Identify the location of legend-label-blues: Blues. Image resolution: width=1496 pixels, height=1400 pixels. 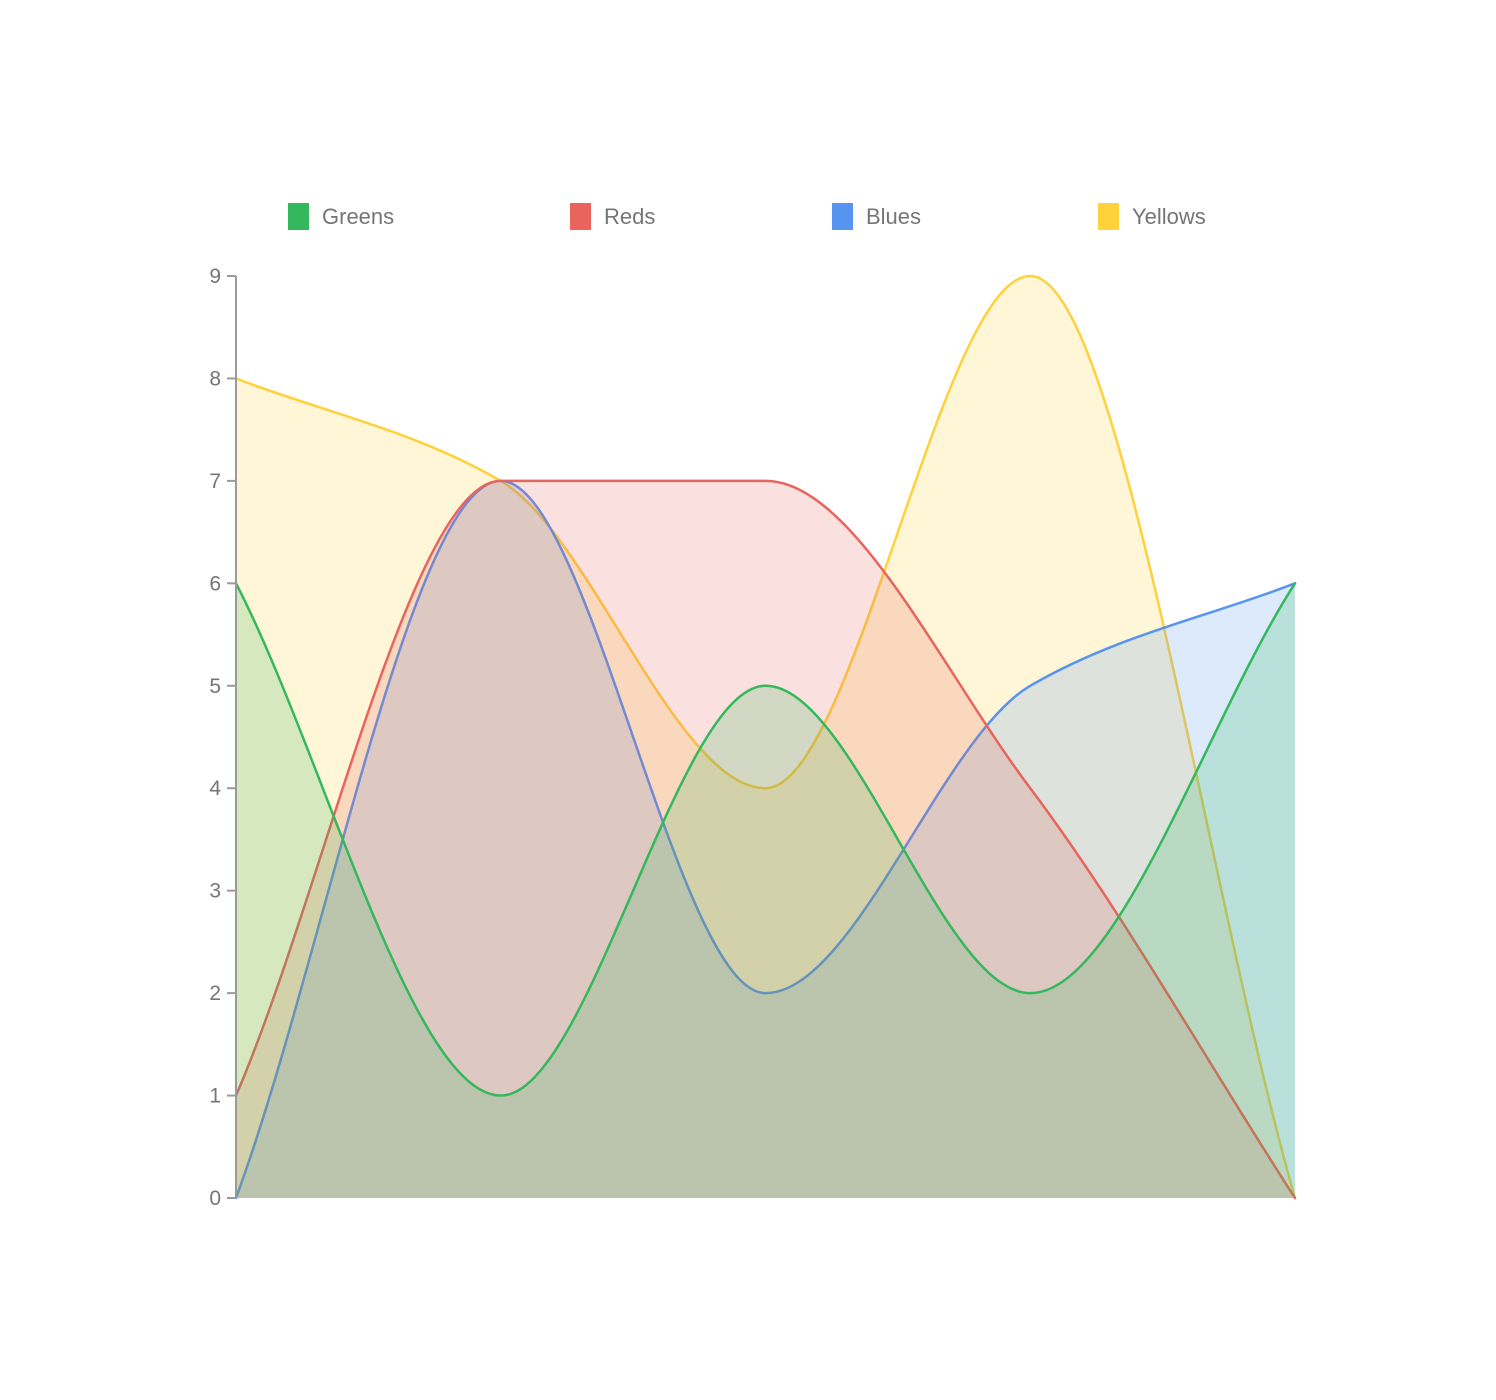
(894, 216).